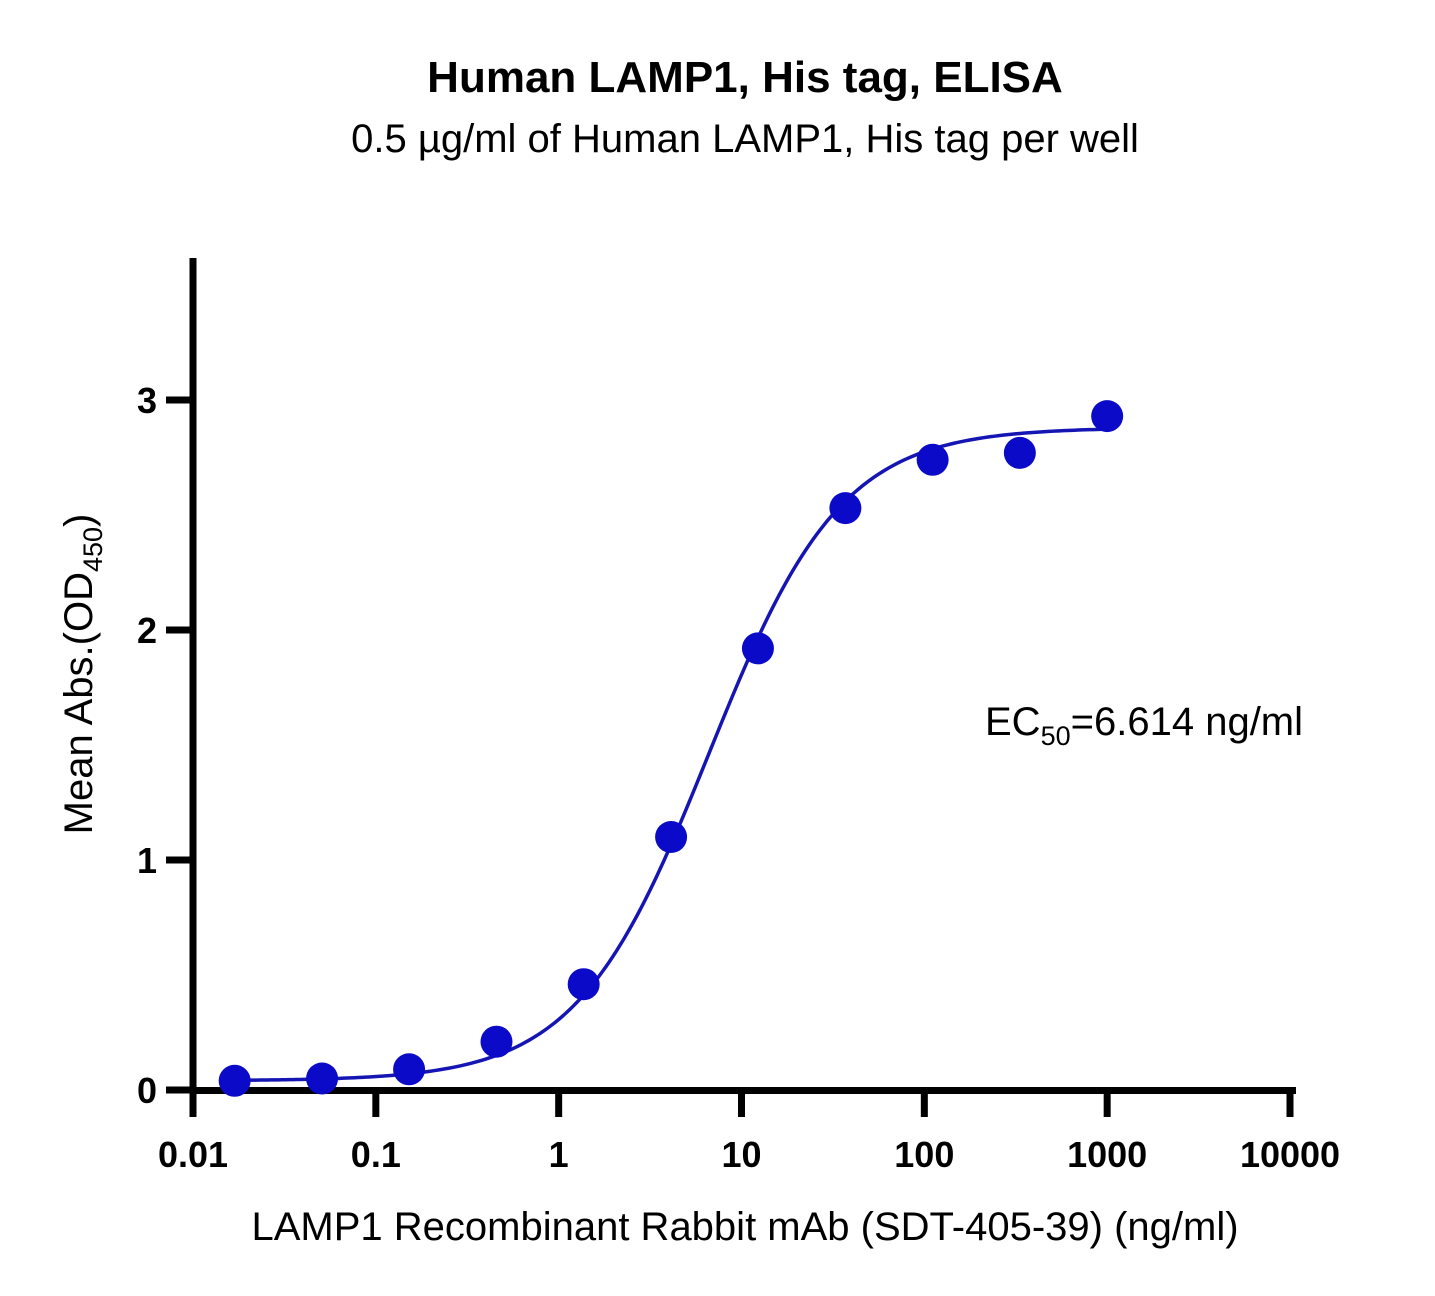 This screenshot has width=1435, height=1296. I want to click on y-axis-label: Mean Abs.(OD450), so click(82, 674).